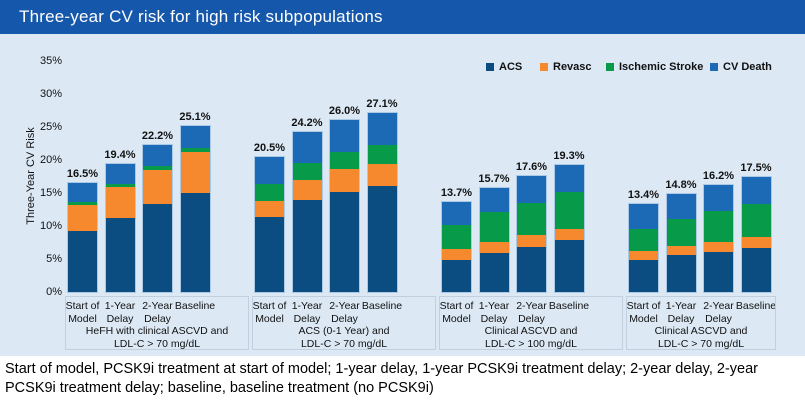 The image size is (805, 403). Describe the element at coordinates (120, 154) in the screenshot. I see `bar-total-label: 19.4%` at that location.